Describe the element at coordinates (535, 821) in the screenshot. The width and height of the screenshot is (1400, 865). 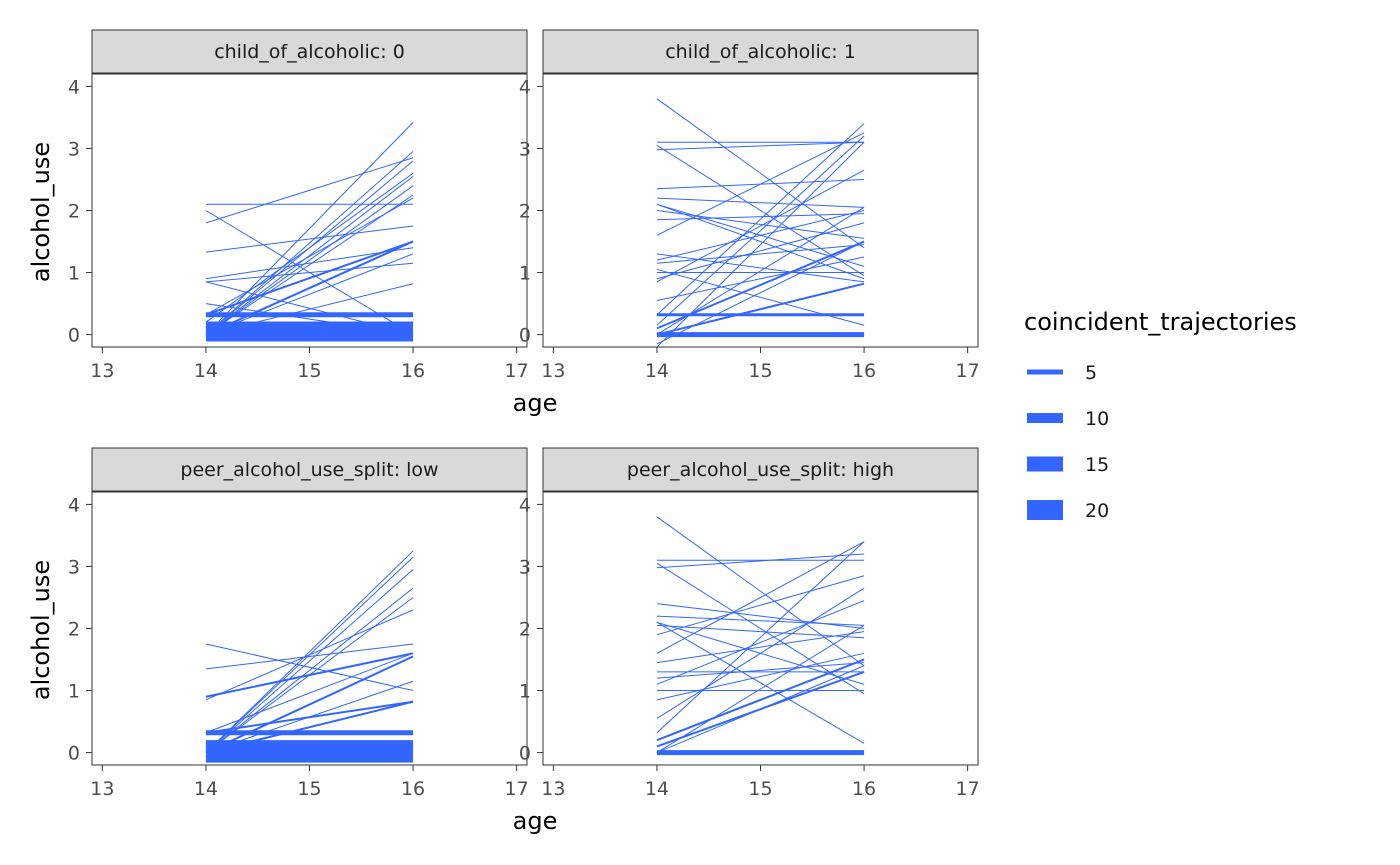
I see `x-axis-title-bottom: age` at that location.